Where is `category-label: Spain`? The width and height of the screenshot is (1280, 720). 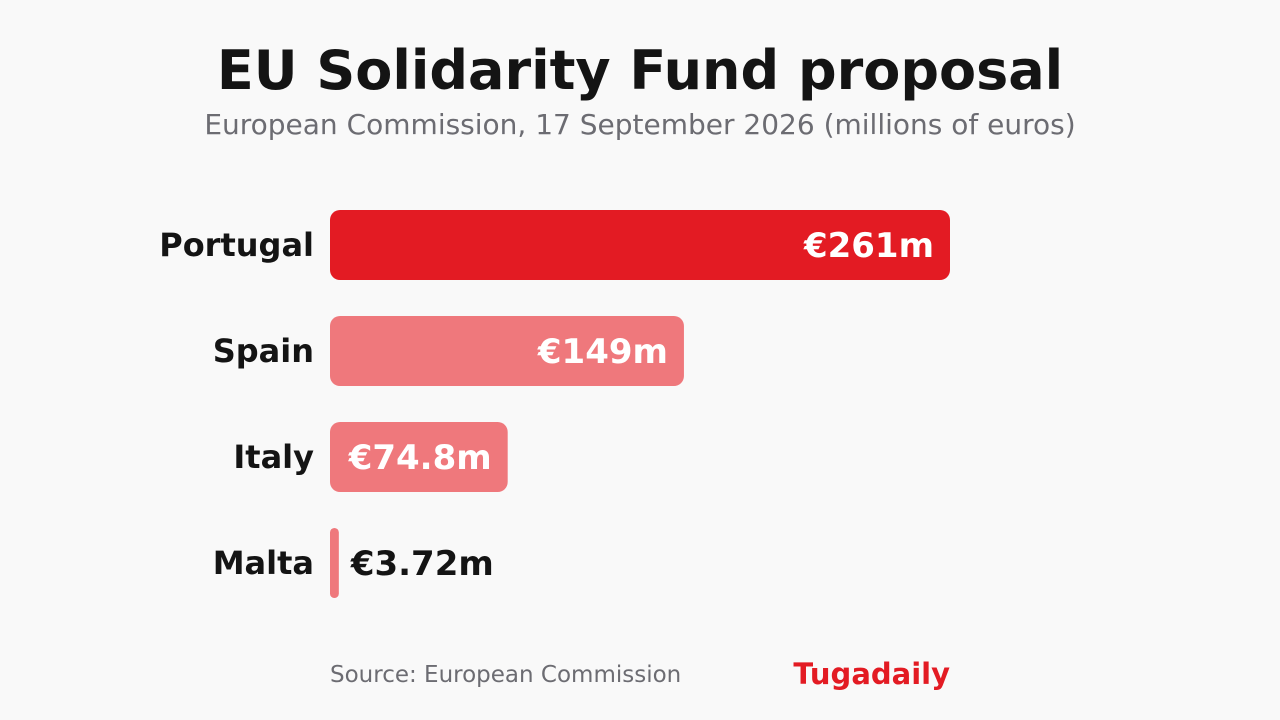 category-label: Spain is located at coordinates (263, 351).